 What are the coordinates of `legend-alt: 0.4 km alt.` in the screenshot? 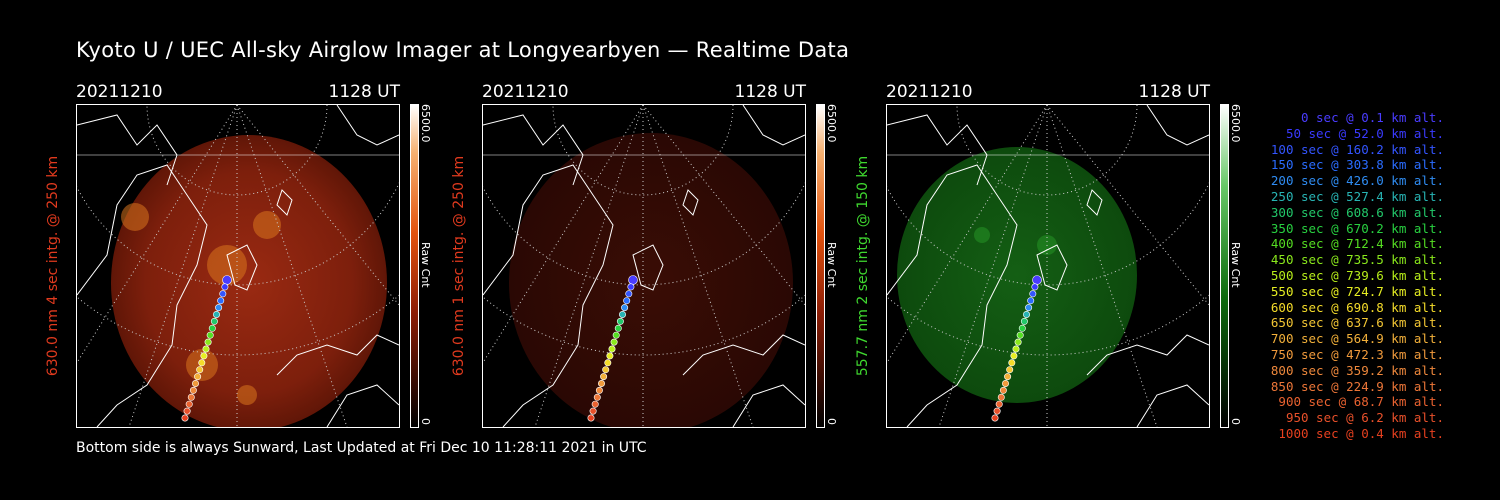 It's located at (1402, 433).